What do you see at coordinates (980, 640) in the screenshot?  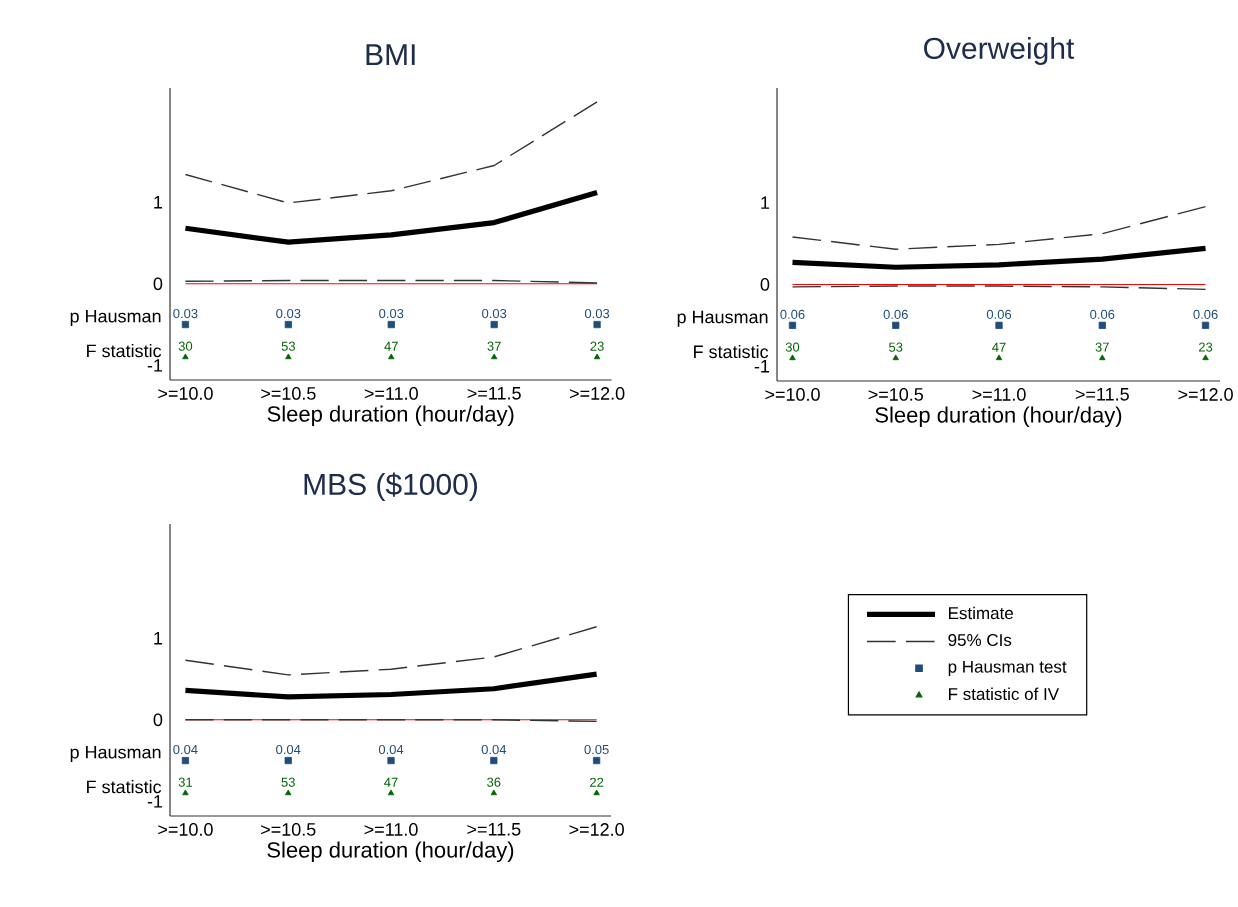 I see `legend-label: 95% CIs` at bounding box center [980, 640].